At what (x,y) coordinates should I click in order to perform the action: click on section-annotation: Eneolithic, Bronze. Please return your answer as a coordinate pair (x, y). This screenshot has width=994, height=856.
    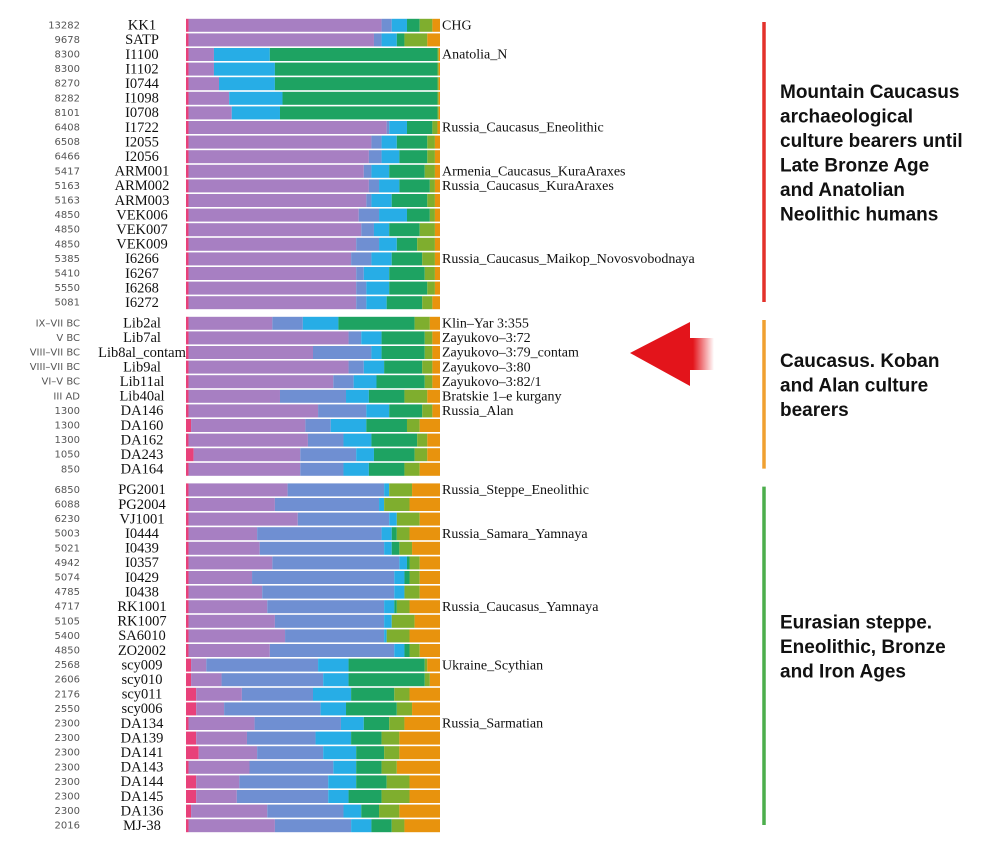
    Looking at the image, I should click on (863, 647).